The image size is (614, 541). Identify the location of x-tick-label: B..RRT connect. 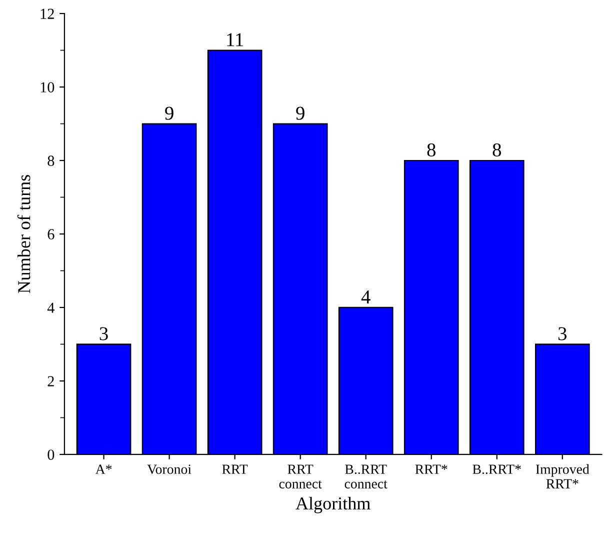
(366, 476).